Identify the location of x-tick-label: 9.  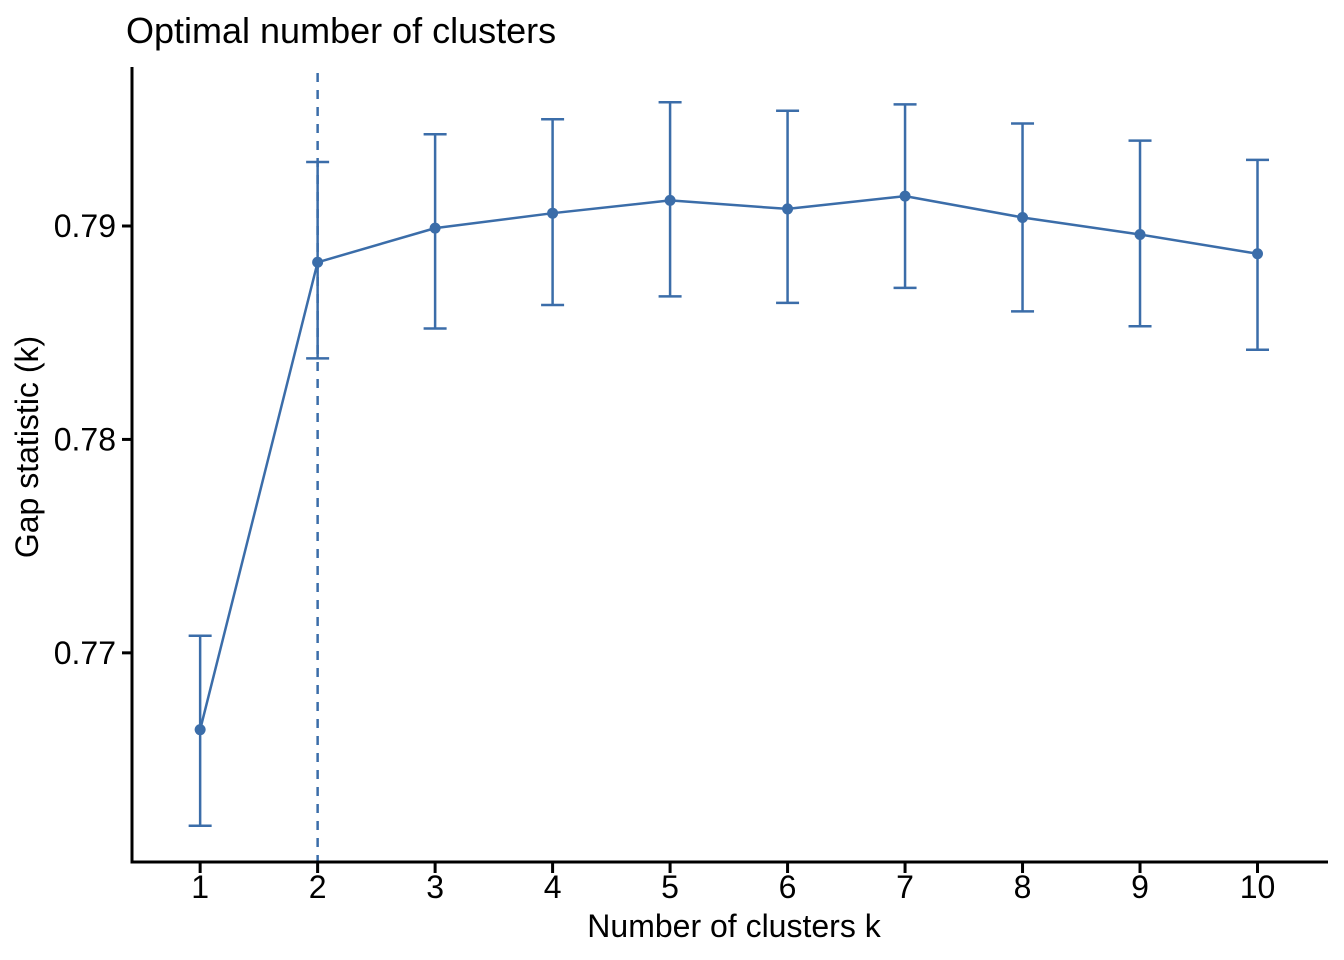
(1140, 887).